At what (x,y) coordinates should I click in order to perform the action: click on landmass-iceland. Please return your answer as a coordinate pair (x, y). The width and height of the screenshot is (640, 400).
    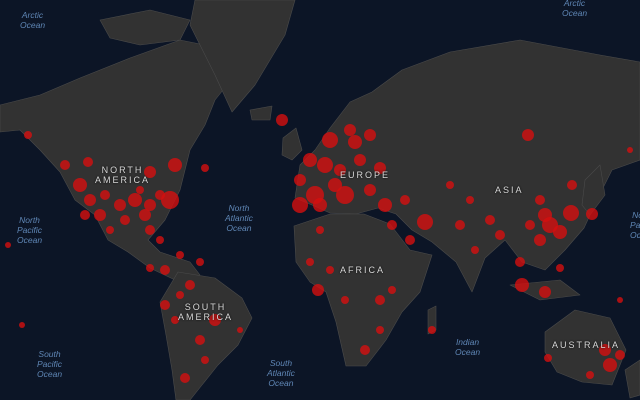
    Looking at the image, I should click on (261, 113).